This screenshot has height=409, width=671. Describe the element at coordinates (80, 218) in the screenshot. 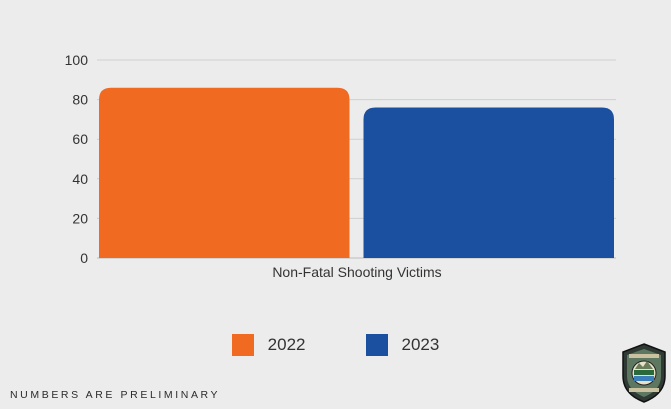

I see `y-tick-label-20: 20` at that location.